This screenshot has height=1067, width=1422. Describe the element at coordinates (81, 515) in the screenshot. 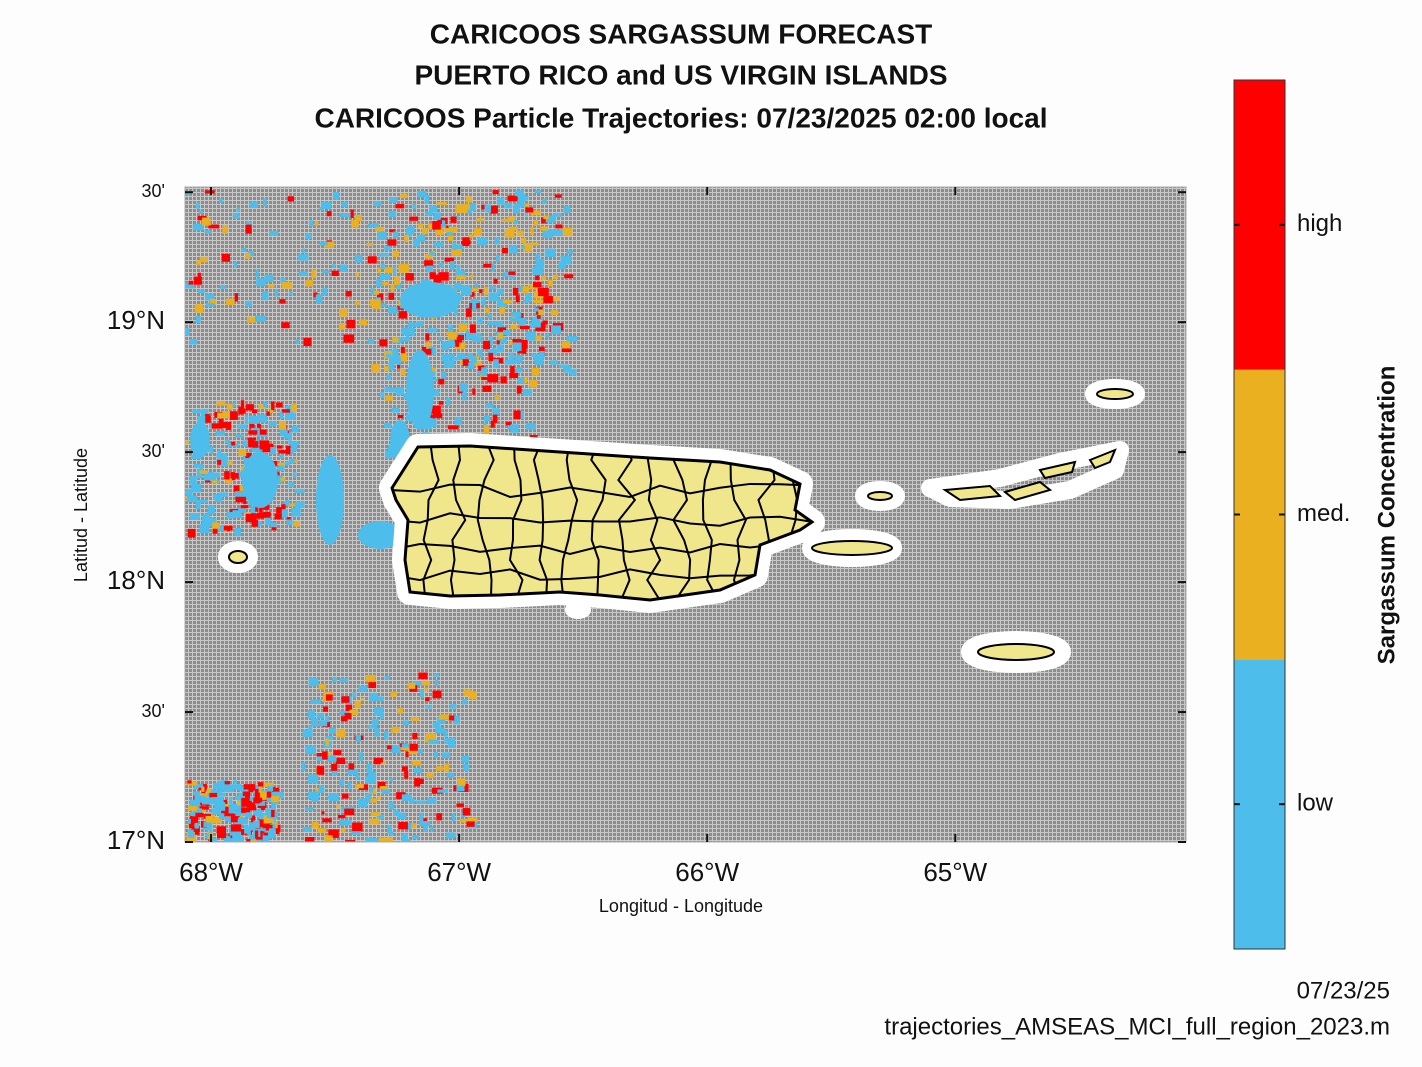

I see `y-axis-label: Latitud - Latitude` at that location.